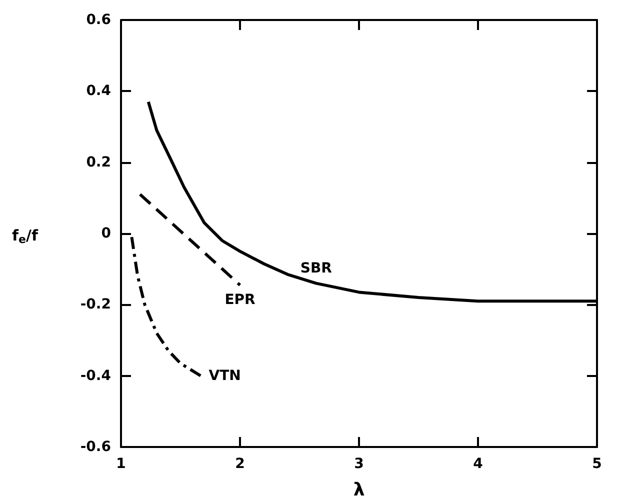 The width and height of the screenshot is (643, 504). Describe the element at coordinates (95, 304) in the screenshot. I see `y-tick-label: -0.2` at that location.